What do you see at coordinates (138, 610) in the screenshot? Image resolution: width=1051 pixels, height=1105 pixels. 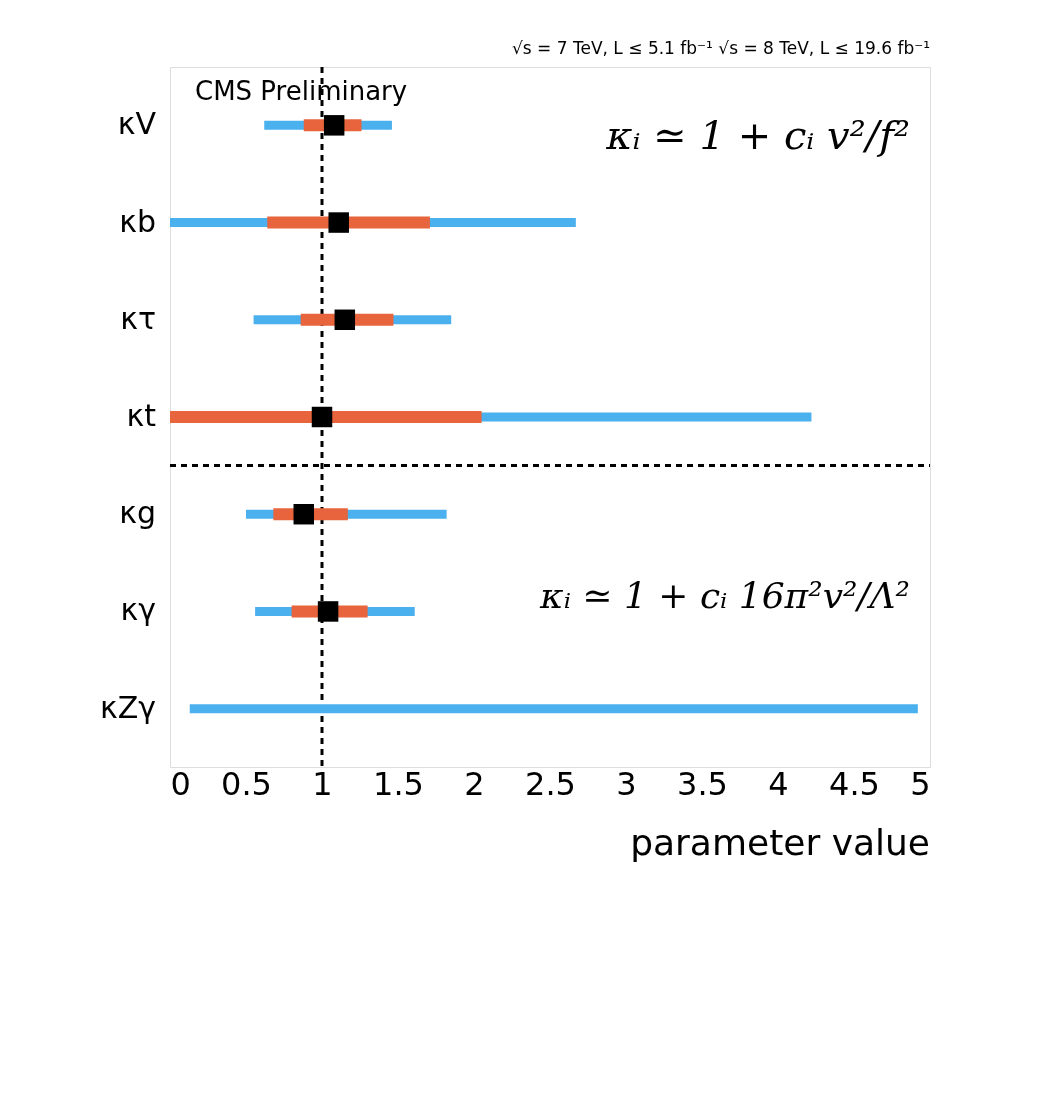 I see `y-tick-label: κγ` at bounding box center [138, 610].